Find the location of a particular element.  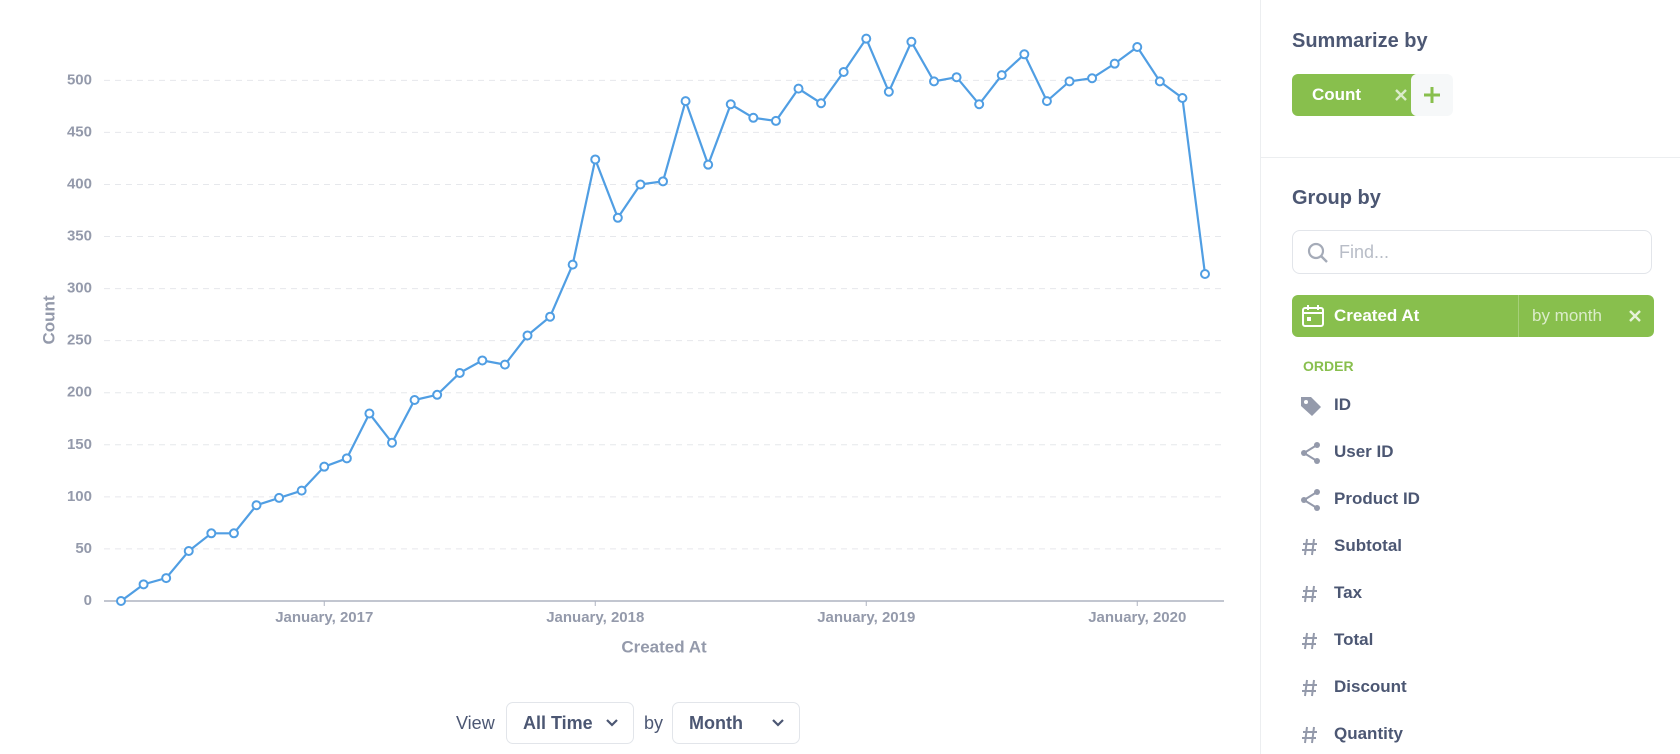

add-metric is located at coordinates (1432, 95).